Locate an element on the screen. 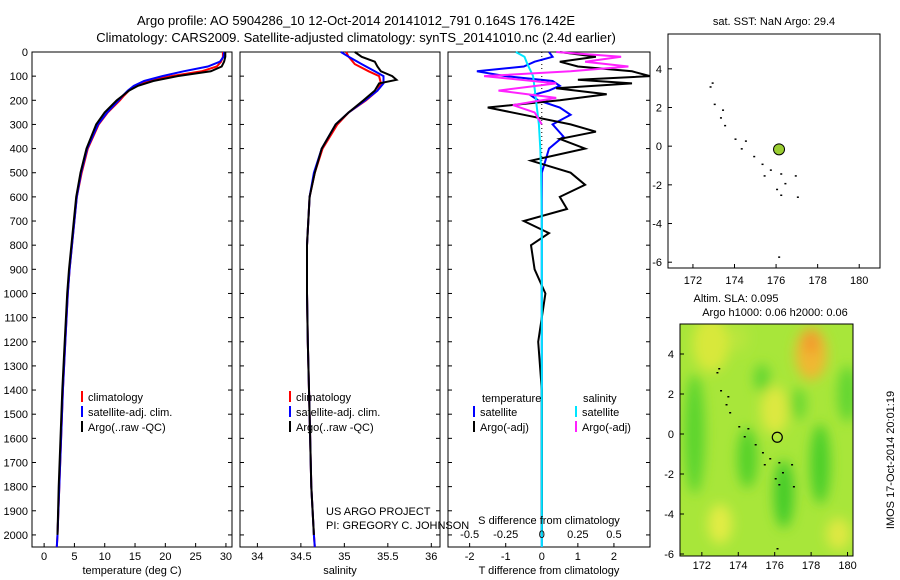 The image size is (900, 580). x-tick-label: 30 is located at coordinates (226, 557).